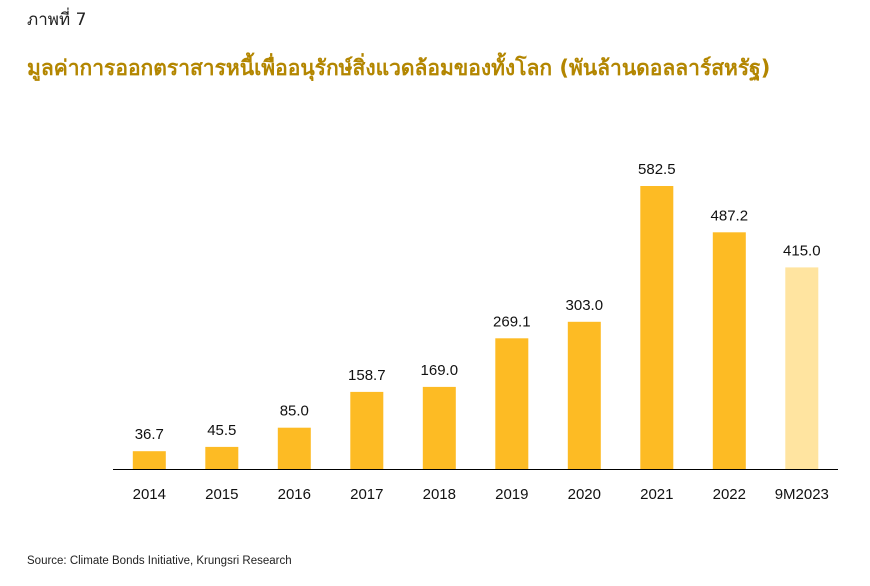 This screenshot has width=870, height=586. What do you see at coordinates (222, 457) in the screenshot?
I see `bar-2015` at bounding box center [222, 457].